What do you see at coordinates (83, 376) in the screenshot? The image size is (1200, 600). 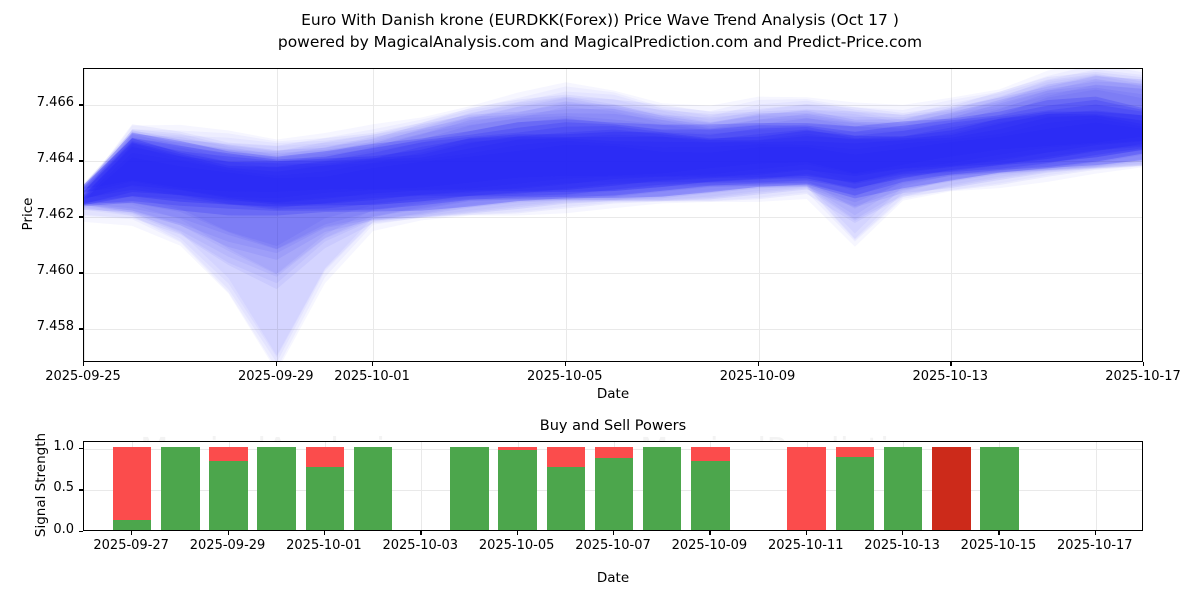 I see `x-tick-label: 2025-09-25` at bounding box center [83, 376].